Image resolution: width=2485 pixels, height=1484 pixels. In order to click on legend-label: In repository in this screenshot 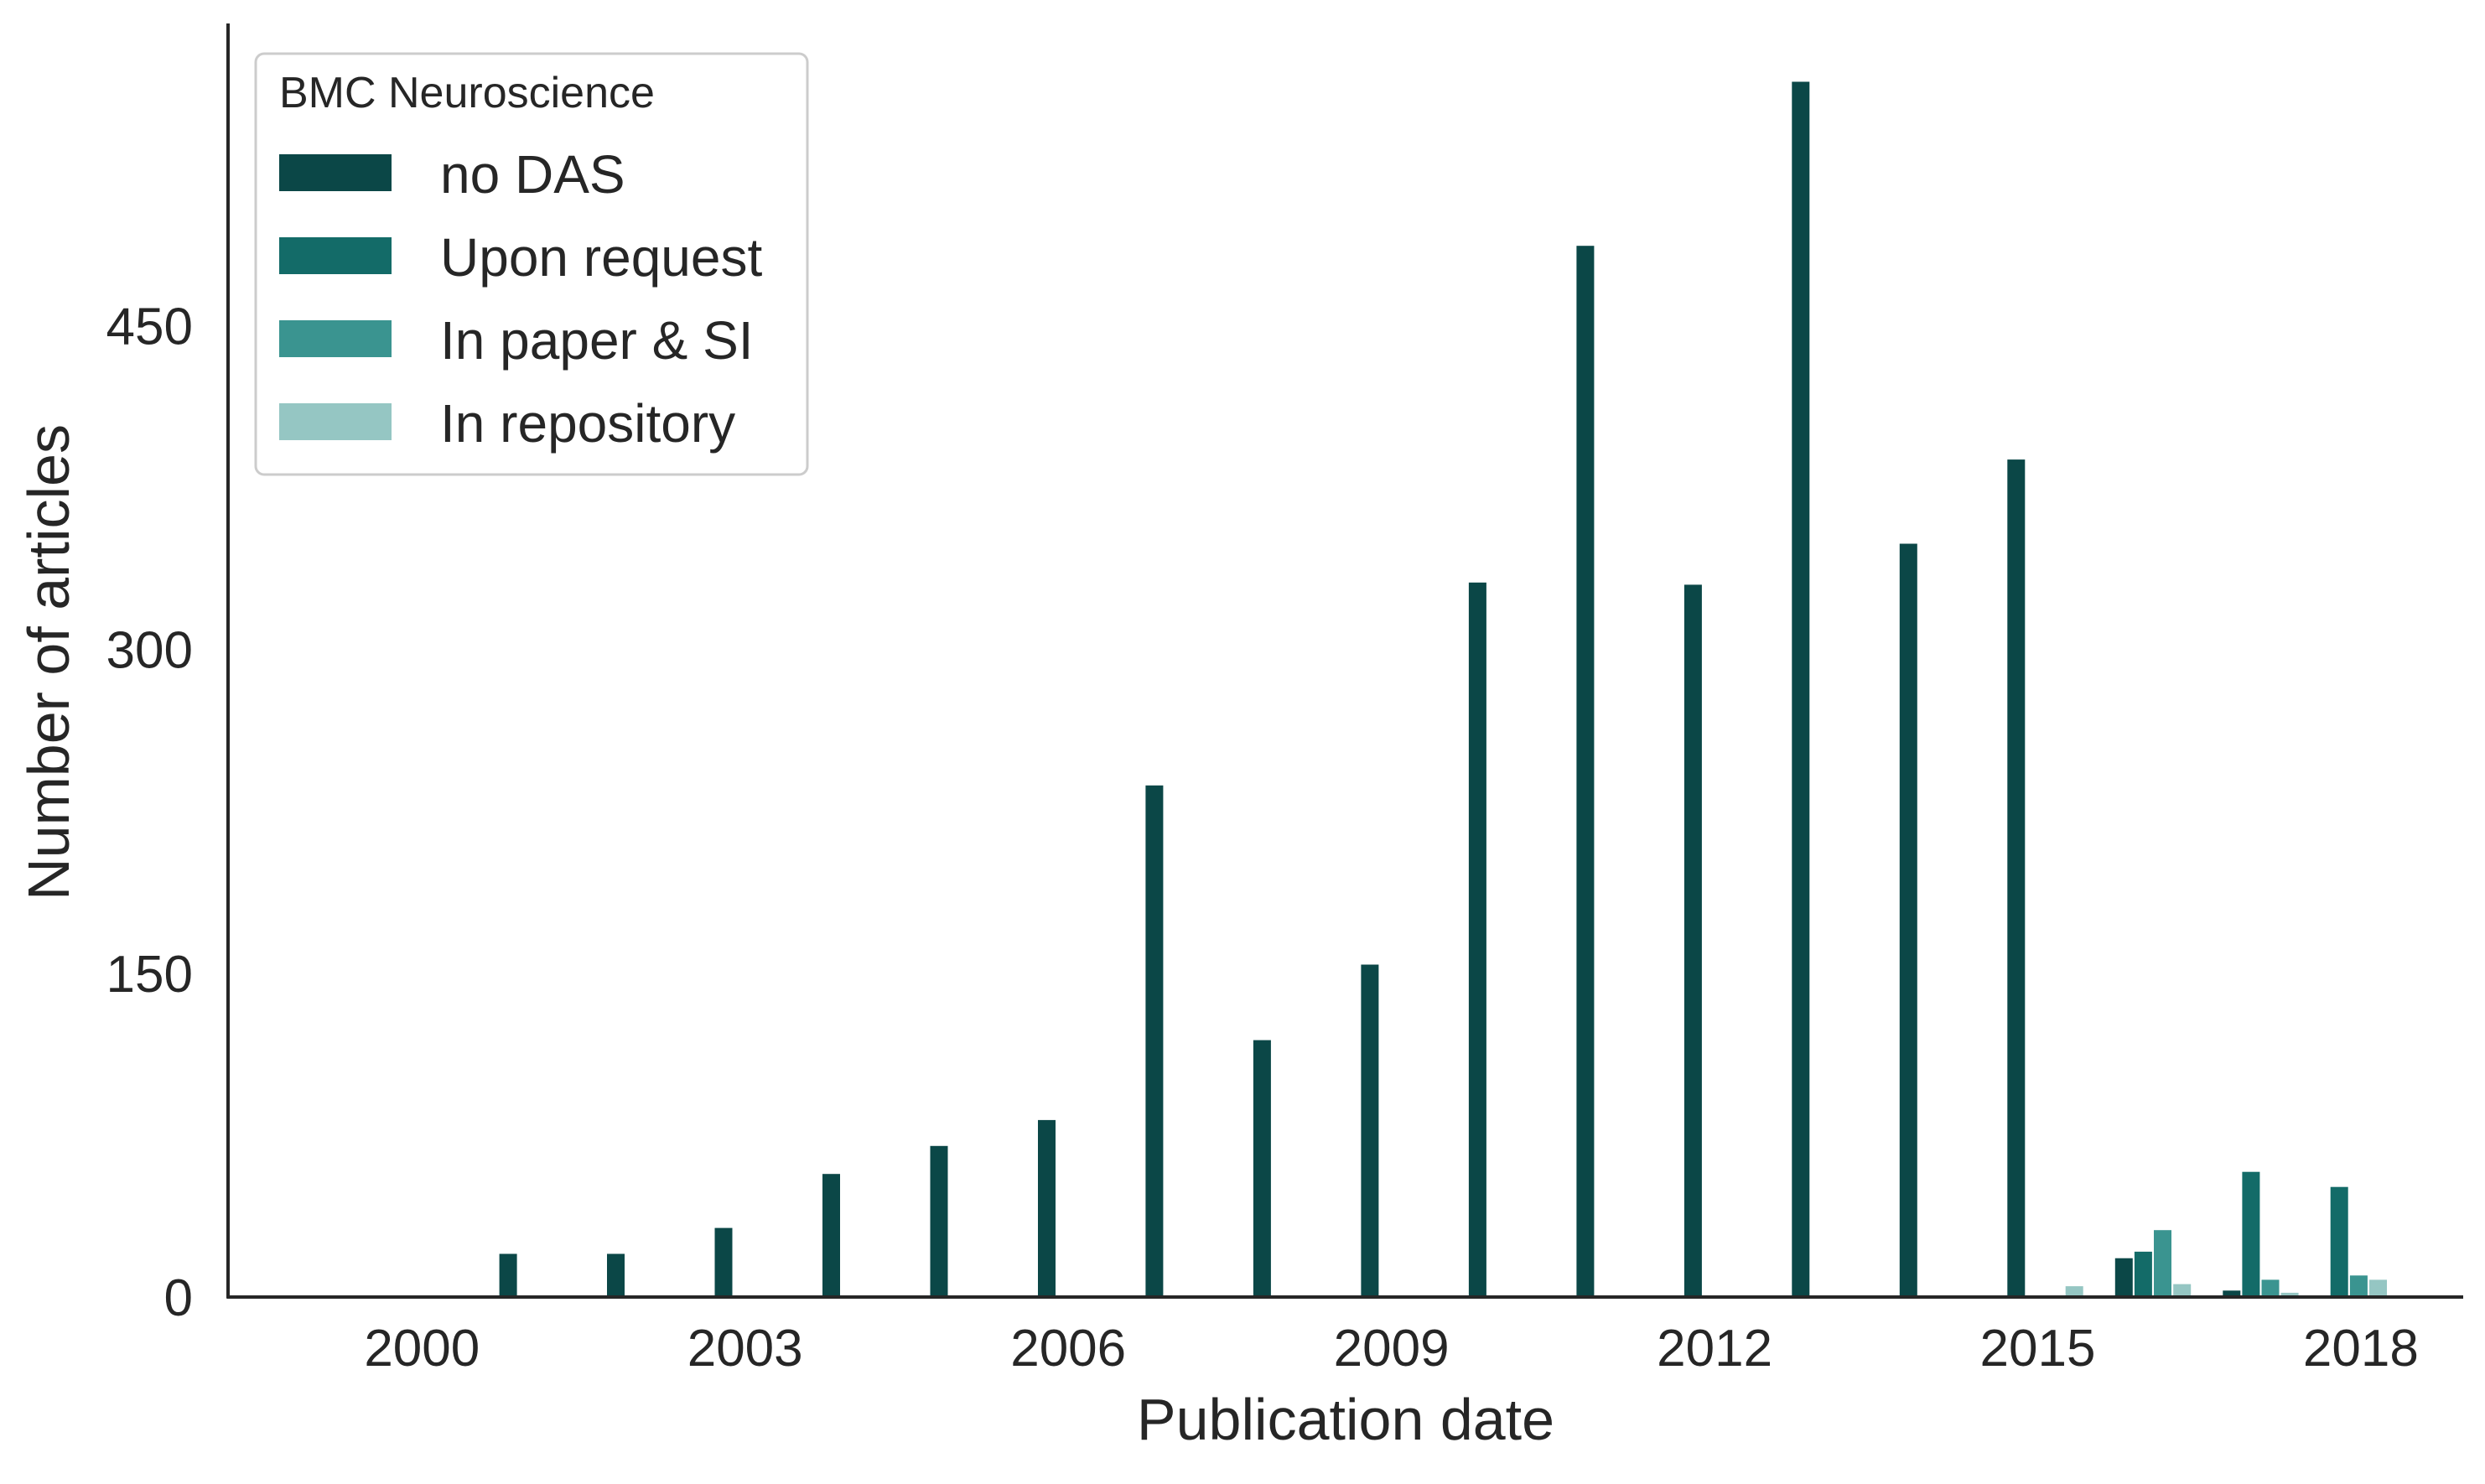, I will do `click(587, 423)`.